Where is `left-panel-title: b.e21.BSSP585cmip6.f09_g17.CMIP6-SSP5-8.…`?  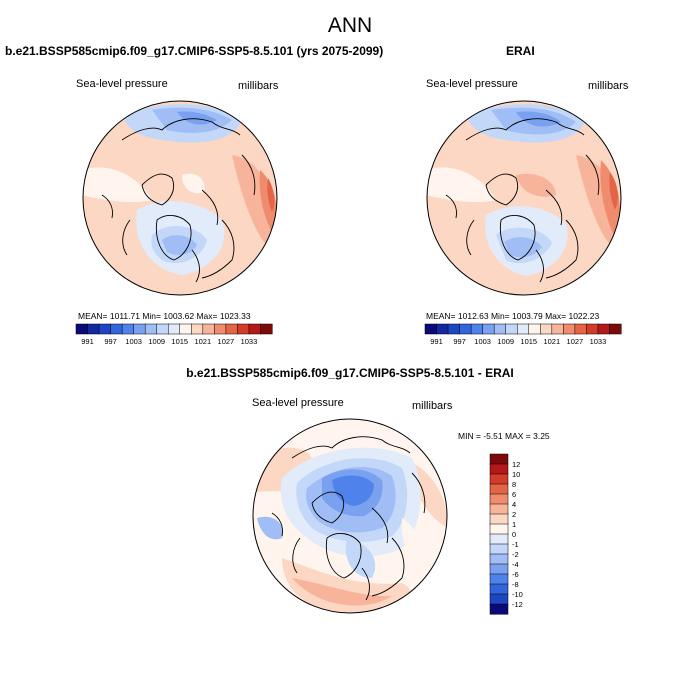 left-panel-title: b.e21.BSSP585cmip6.f09_g17.CMIP6-SSP5-8.… is located at coordinates (194, 51).